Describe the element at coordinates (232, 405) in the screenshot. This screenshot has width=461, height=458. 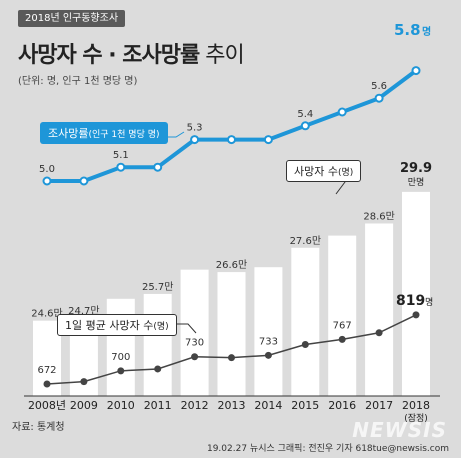
I see `x-tick-5: 2013` at that location.